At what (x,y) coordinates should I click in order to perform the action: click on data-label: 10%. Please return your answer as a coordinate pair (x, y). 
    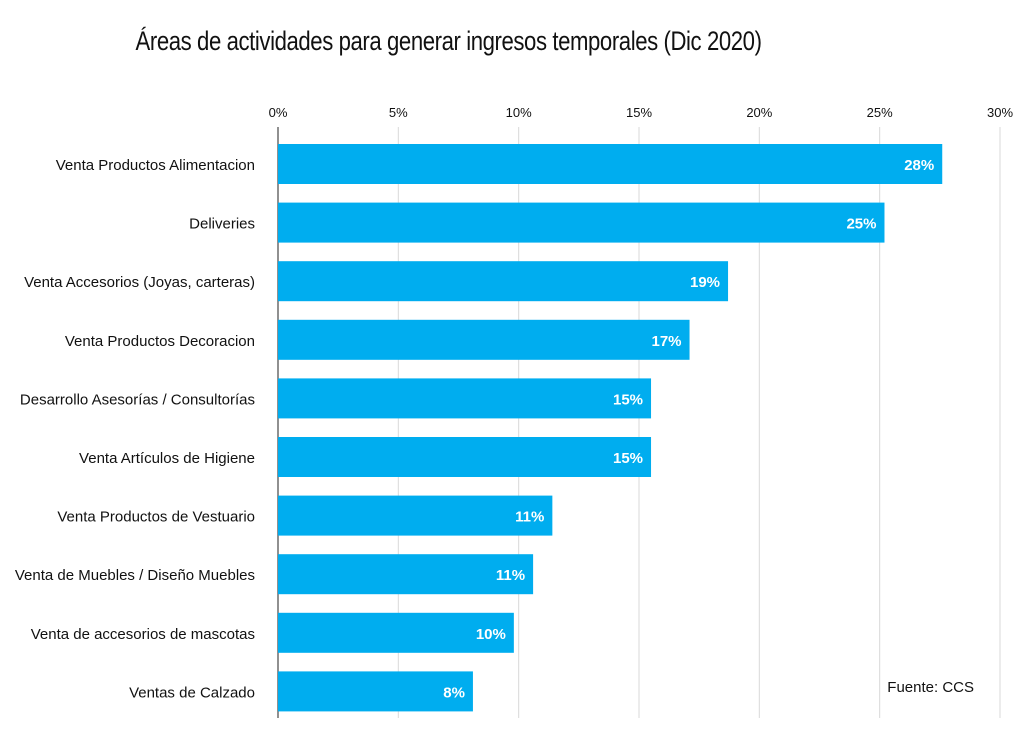
    Looking at the image, I should click on (491, 634).